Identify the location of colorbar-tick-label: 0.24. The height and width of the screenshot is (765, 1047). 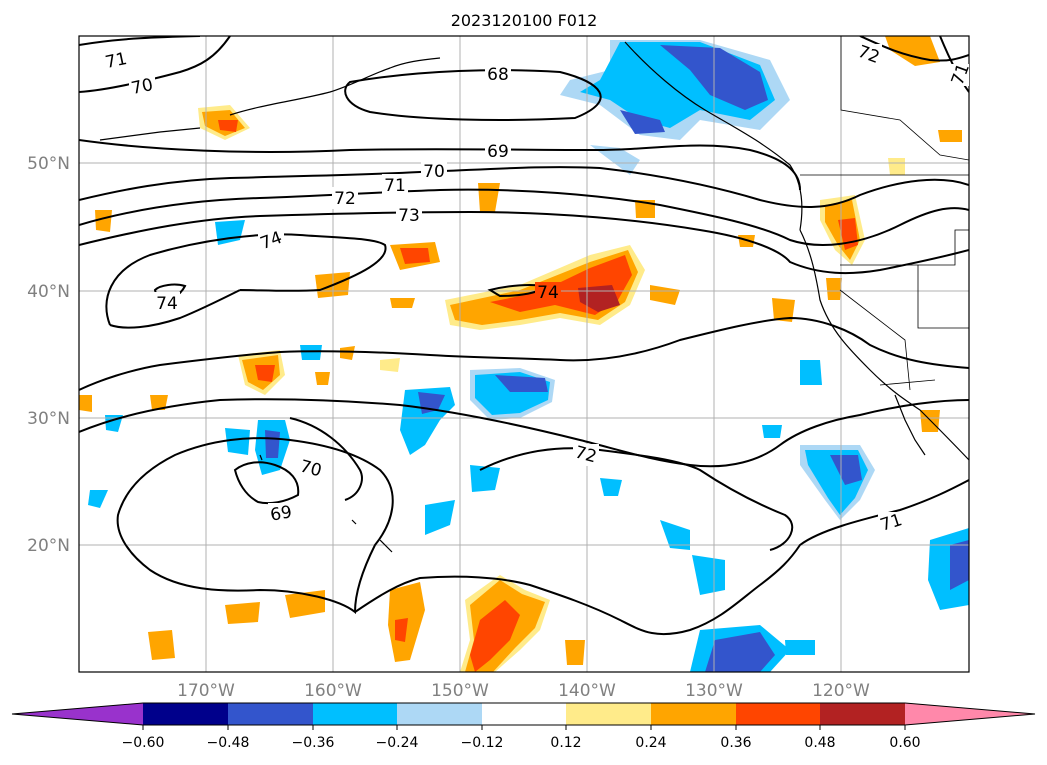
(650, 743).